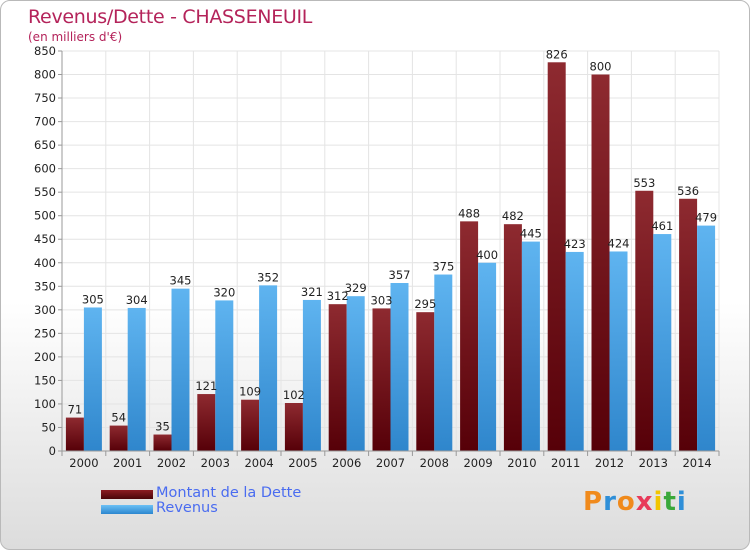 This screenshot has width=750, height=550. I want to click on x-tick-label: 2003, so click(215, 463).